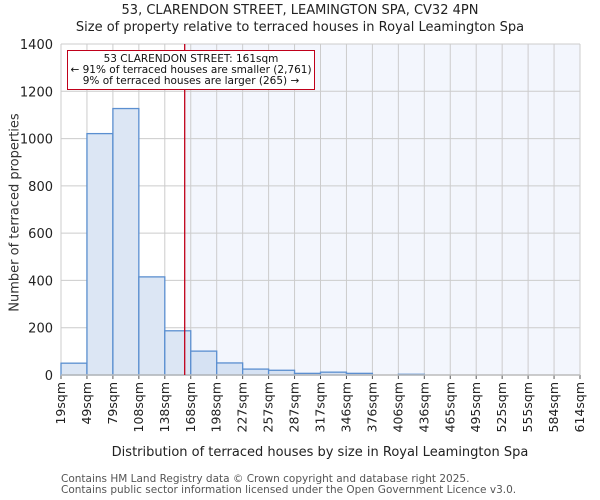  I want to click on x-tick-label: 138sqm, so click(164, 407).